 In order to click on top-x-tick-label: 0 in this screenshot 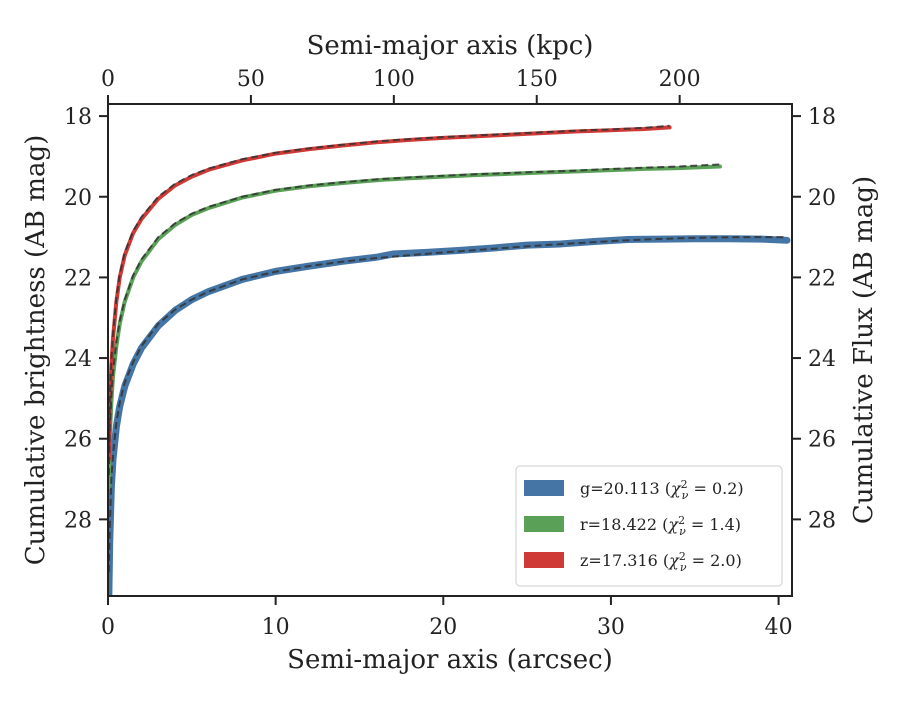, I will do `click(108, 79)`.